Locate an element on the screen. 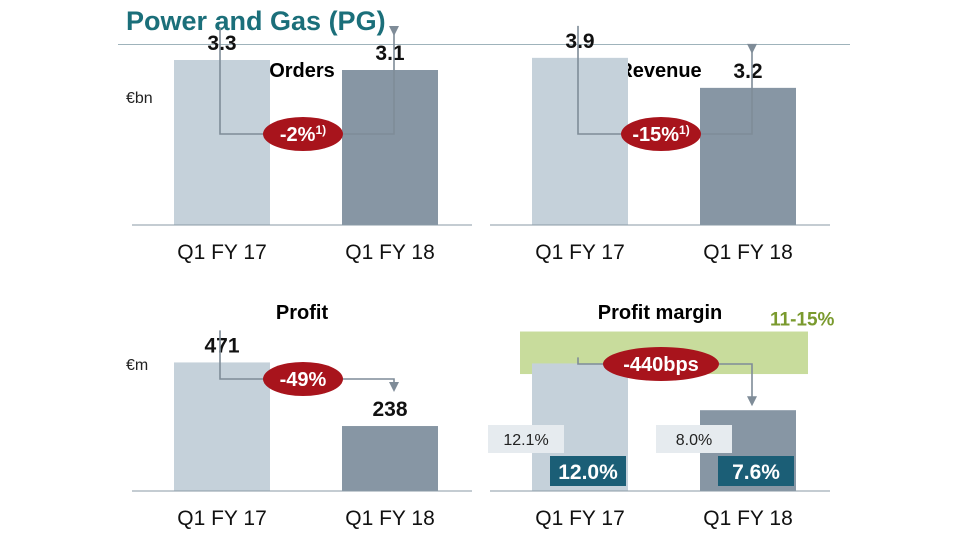  revenue-bar-q1-fy17 is located at coordinates (580, 141).